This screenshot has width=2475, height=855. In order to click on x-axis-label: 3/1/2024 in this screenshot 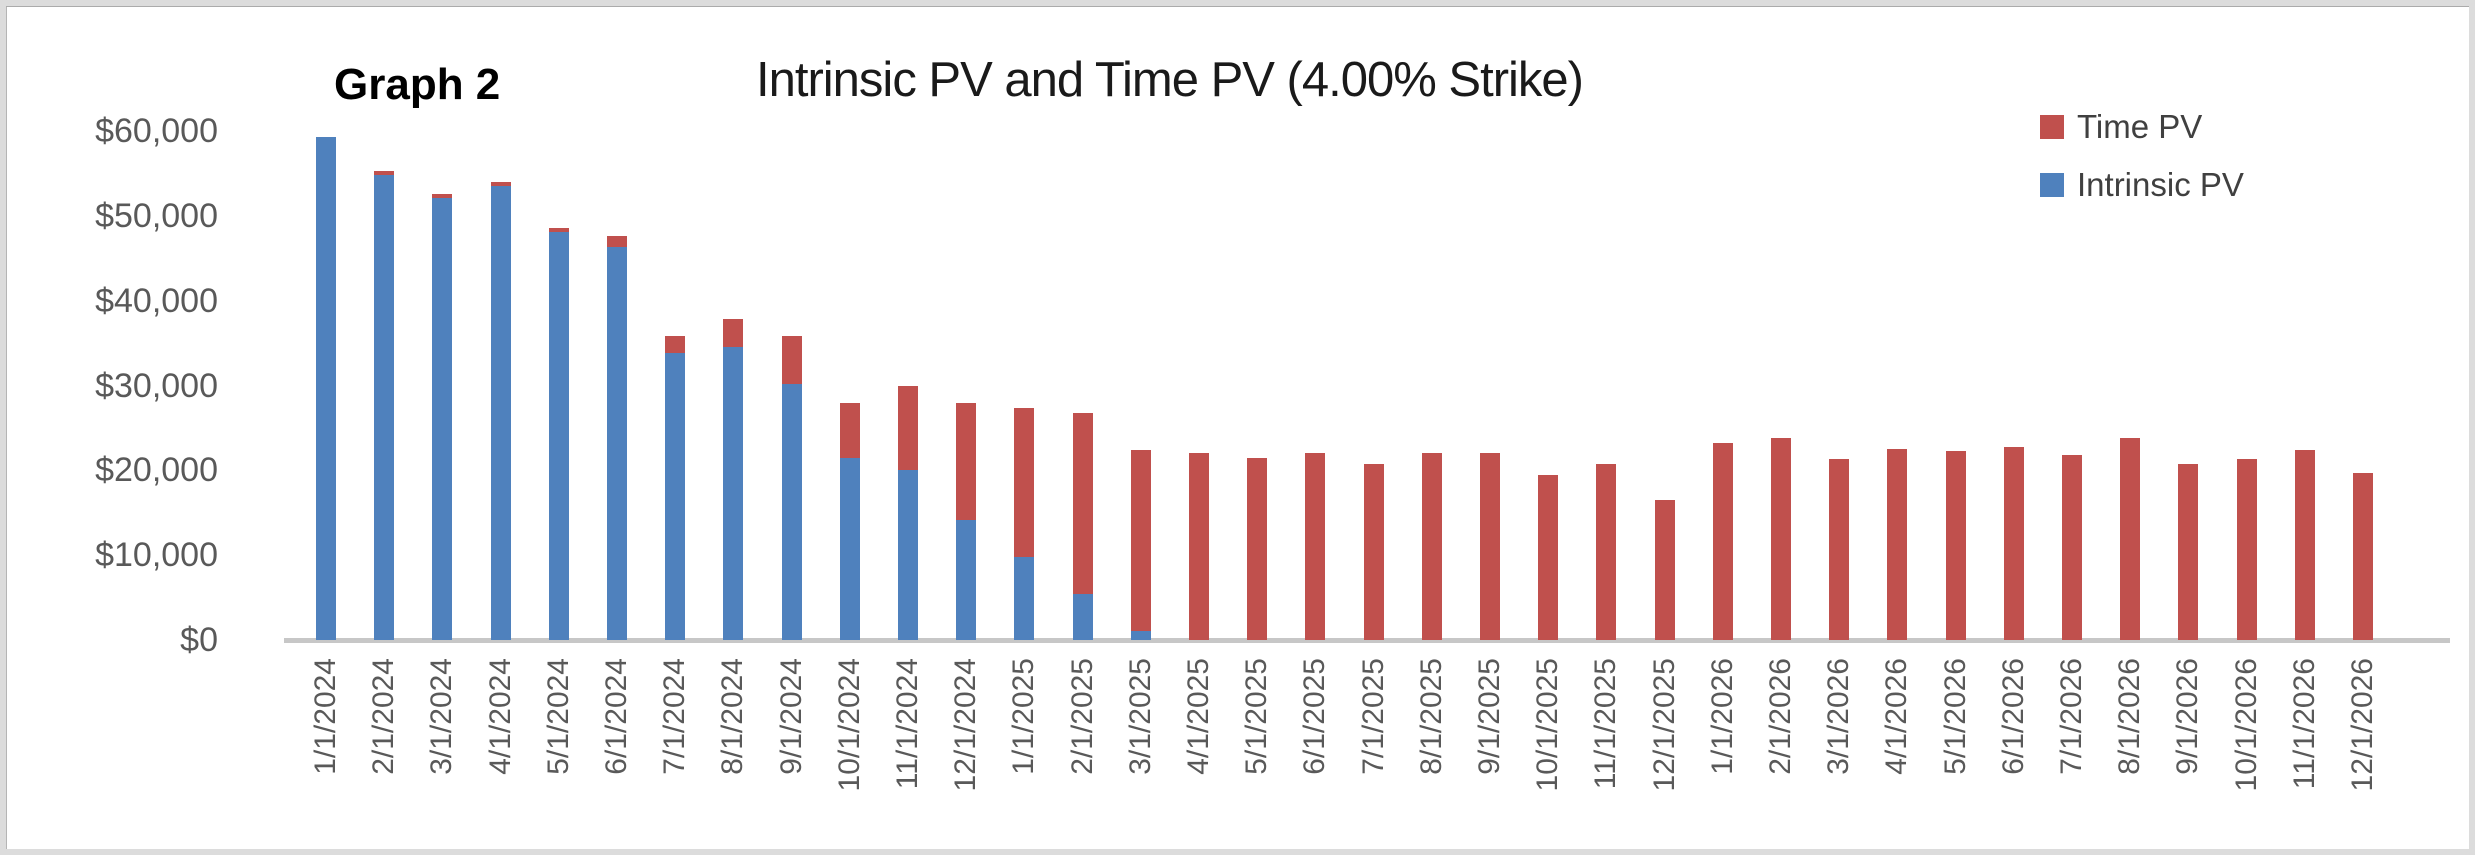, I will do `click(442, 716)`.